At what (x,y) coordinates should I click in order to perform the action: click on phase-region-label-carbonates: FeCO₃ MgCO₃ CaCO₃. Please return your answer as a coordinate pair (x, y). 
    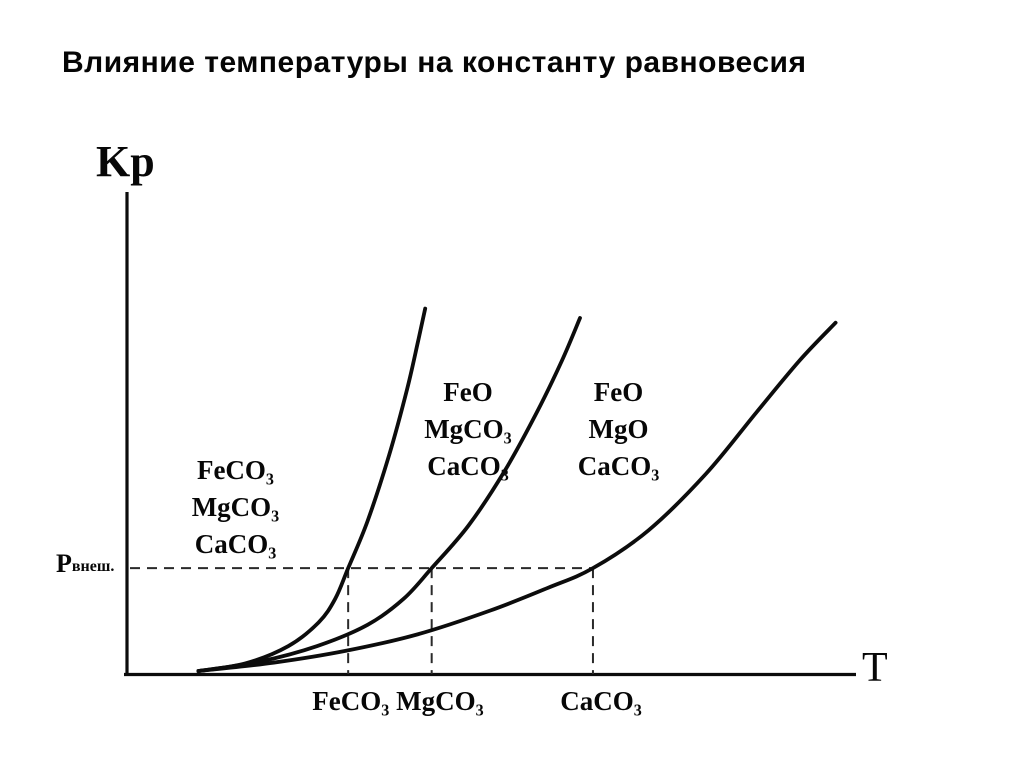
    Looking at the image, I should click on (235, 507).